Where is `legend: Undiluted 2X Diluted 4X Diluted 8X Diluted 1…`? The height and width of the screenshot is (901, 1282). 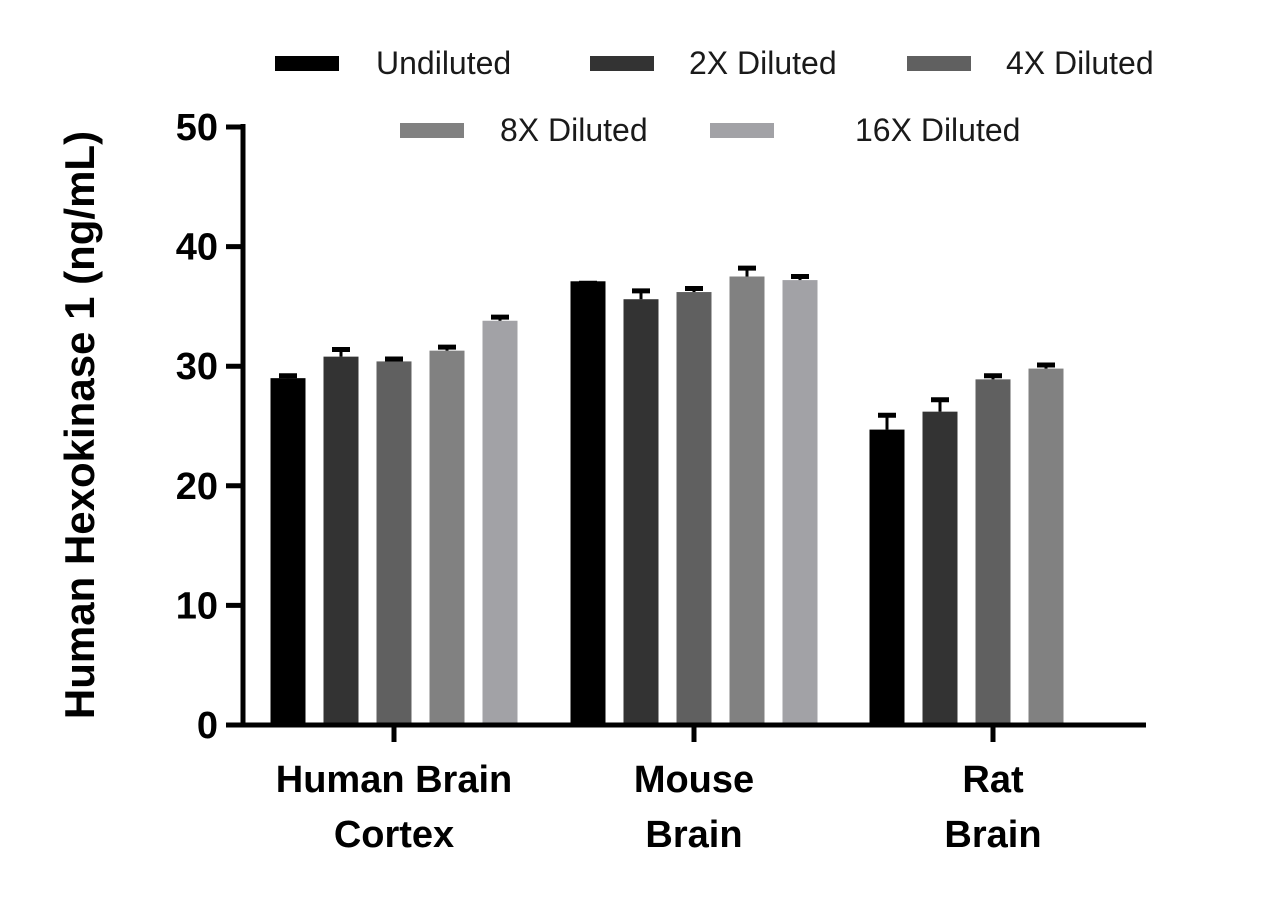
legend: Undiluted 2X Diluted 4X Diluted 8X Diluted 1… is located at coordinates (714, 96).